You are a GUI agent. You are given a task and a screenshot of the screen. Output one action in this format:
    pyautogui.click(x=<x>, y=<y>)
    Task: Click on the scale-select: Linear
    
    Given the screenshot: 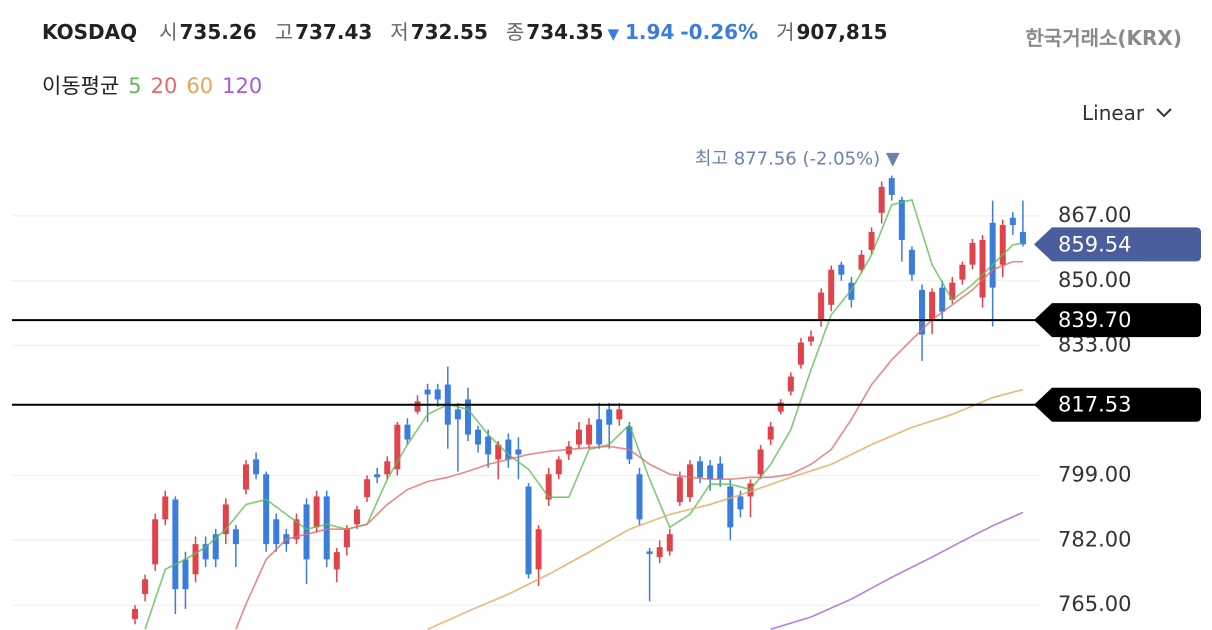 What is the action you would take?
    pyautogui.click(x=1128, y=113)
    